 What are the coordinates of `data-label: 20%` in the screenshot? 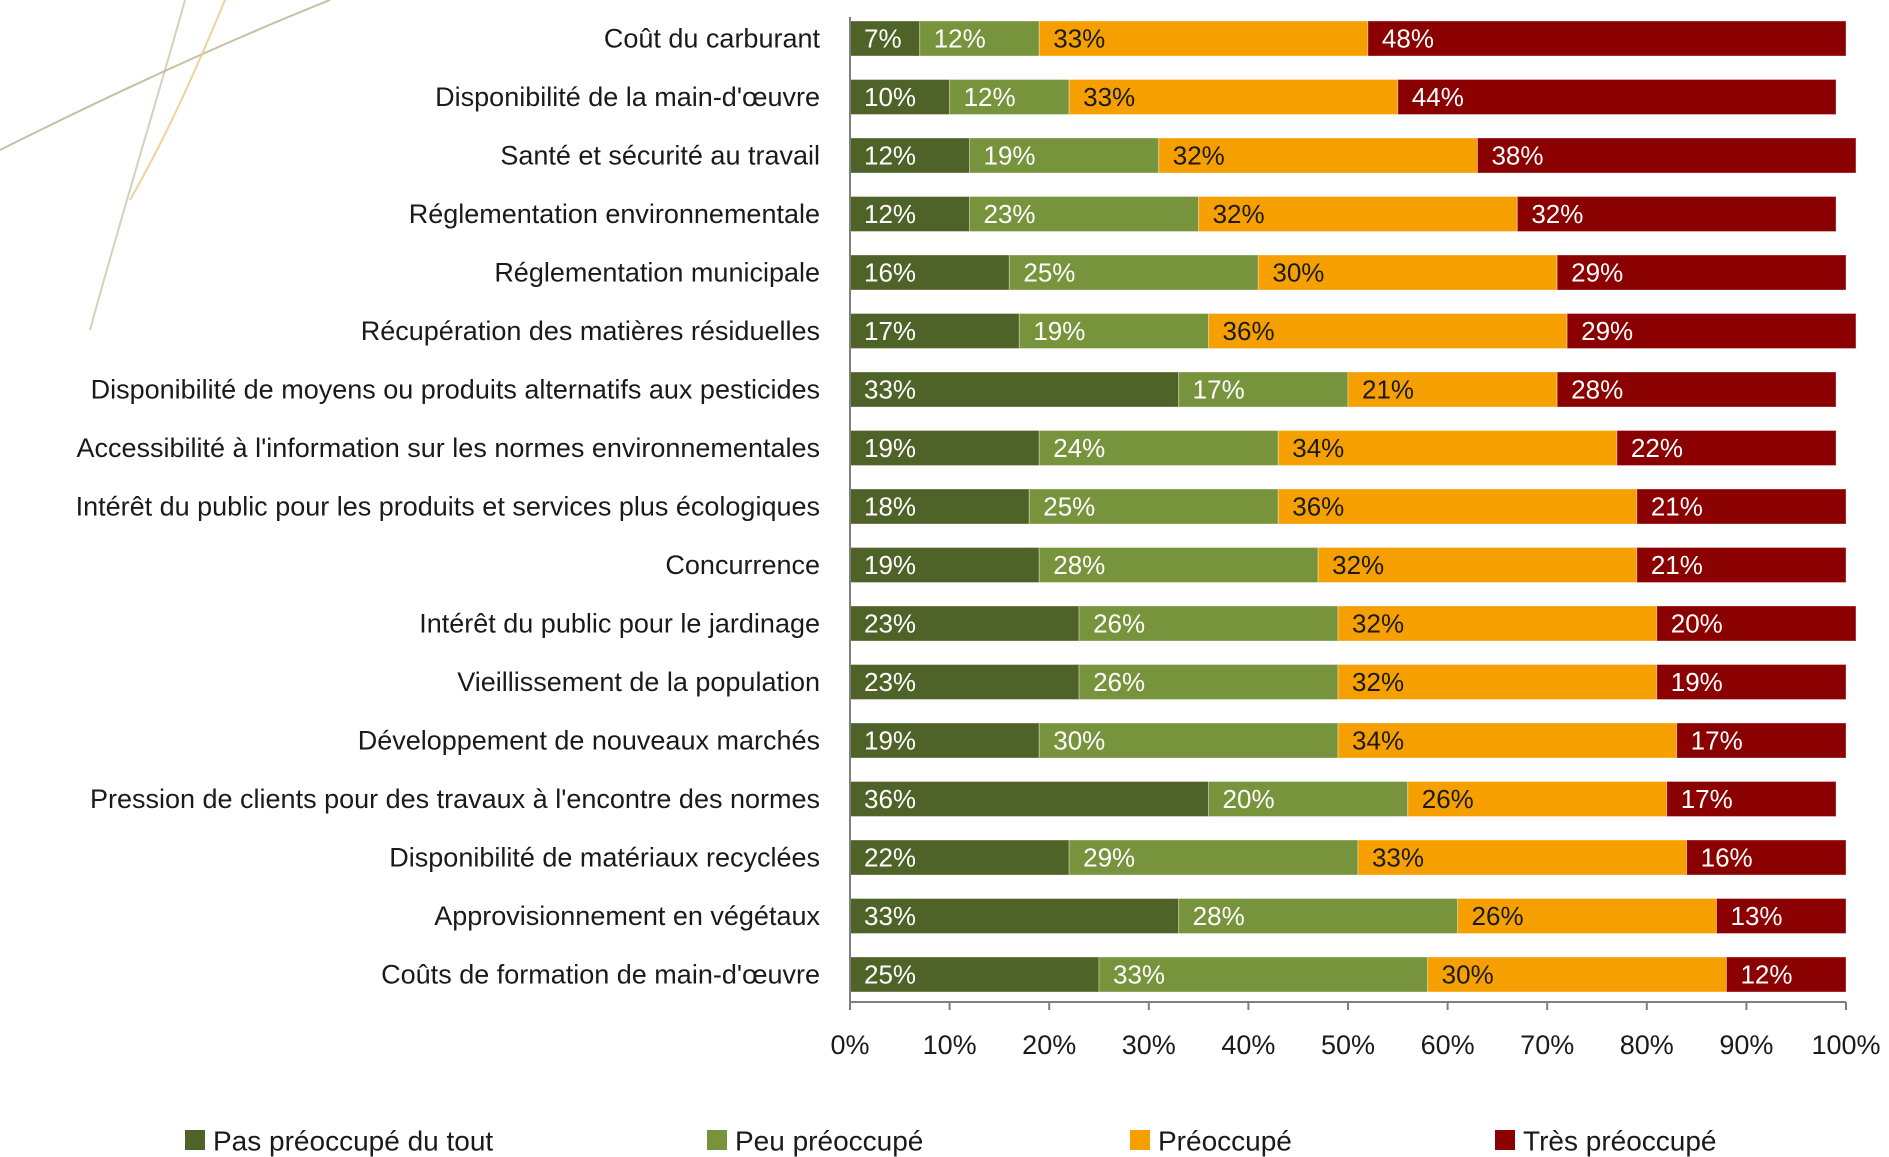 It's located at (1249, 799).